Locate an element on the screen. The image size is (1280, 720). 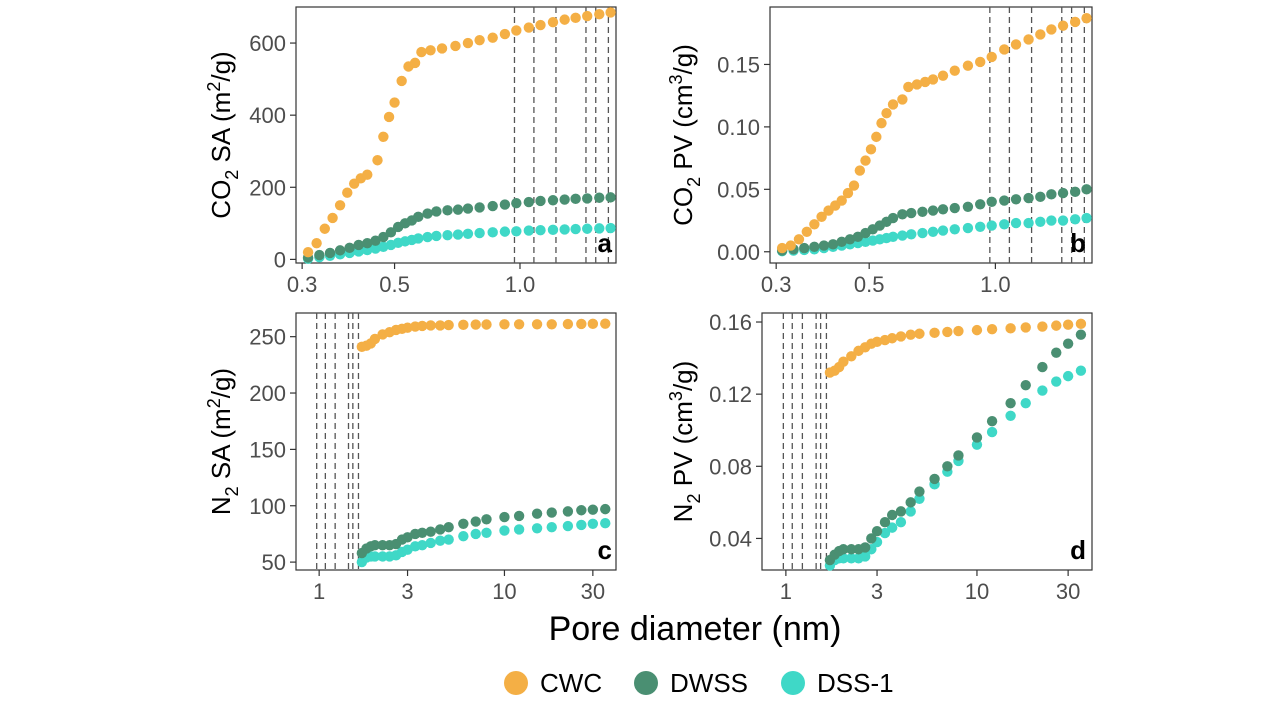
y-tick-label: 200 is located at coordinates (267, 187).